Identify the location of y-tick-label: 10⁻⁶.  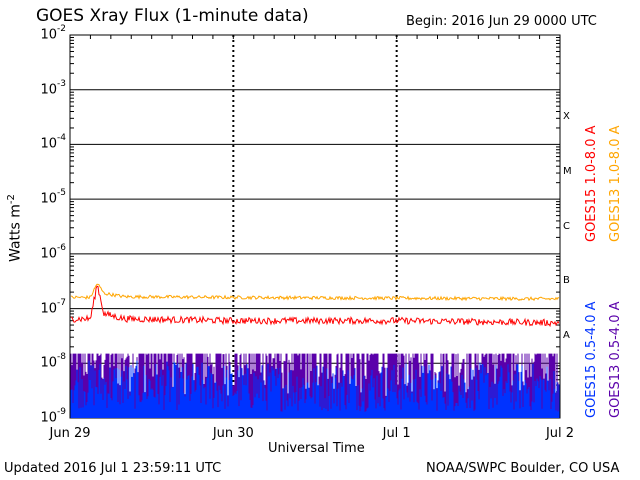
(53, 252).